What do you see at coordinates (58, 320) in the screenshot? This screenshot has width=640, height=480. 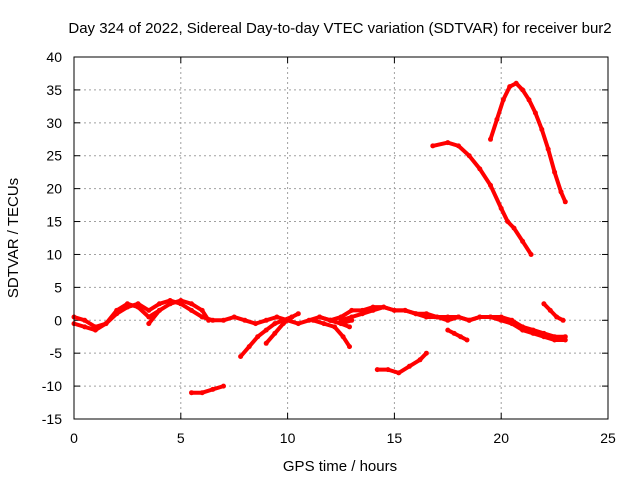 I see `y-tick-label: 0` at bounding box center [58, 320].